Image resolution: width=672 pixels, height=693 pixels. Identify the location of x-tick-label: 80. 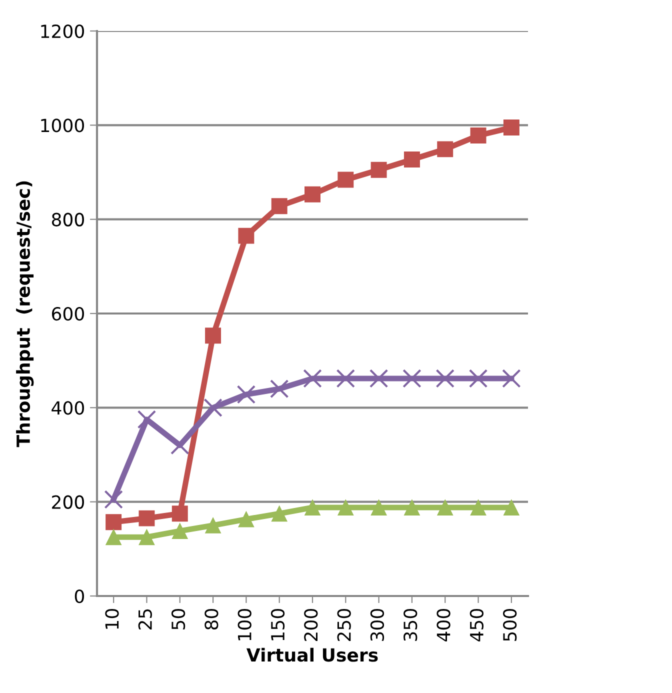
(211, 619).